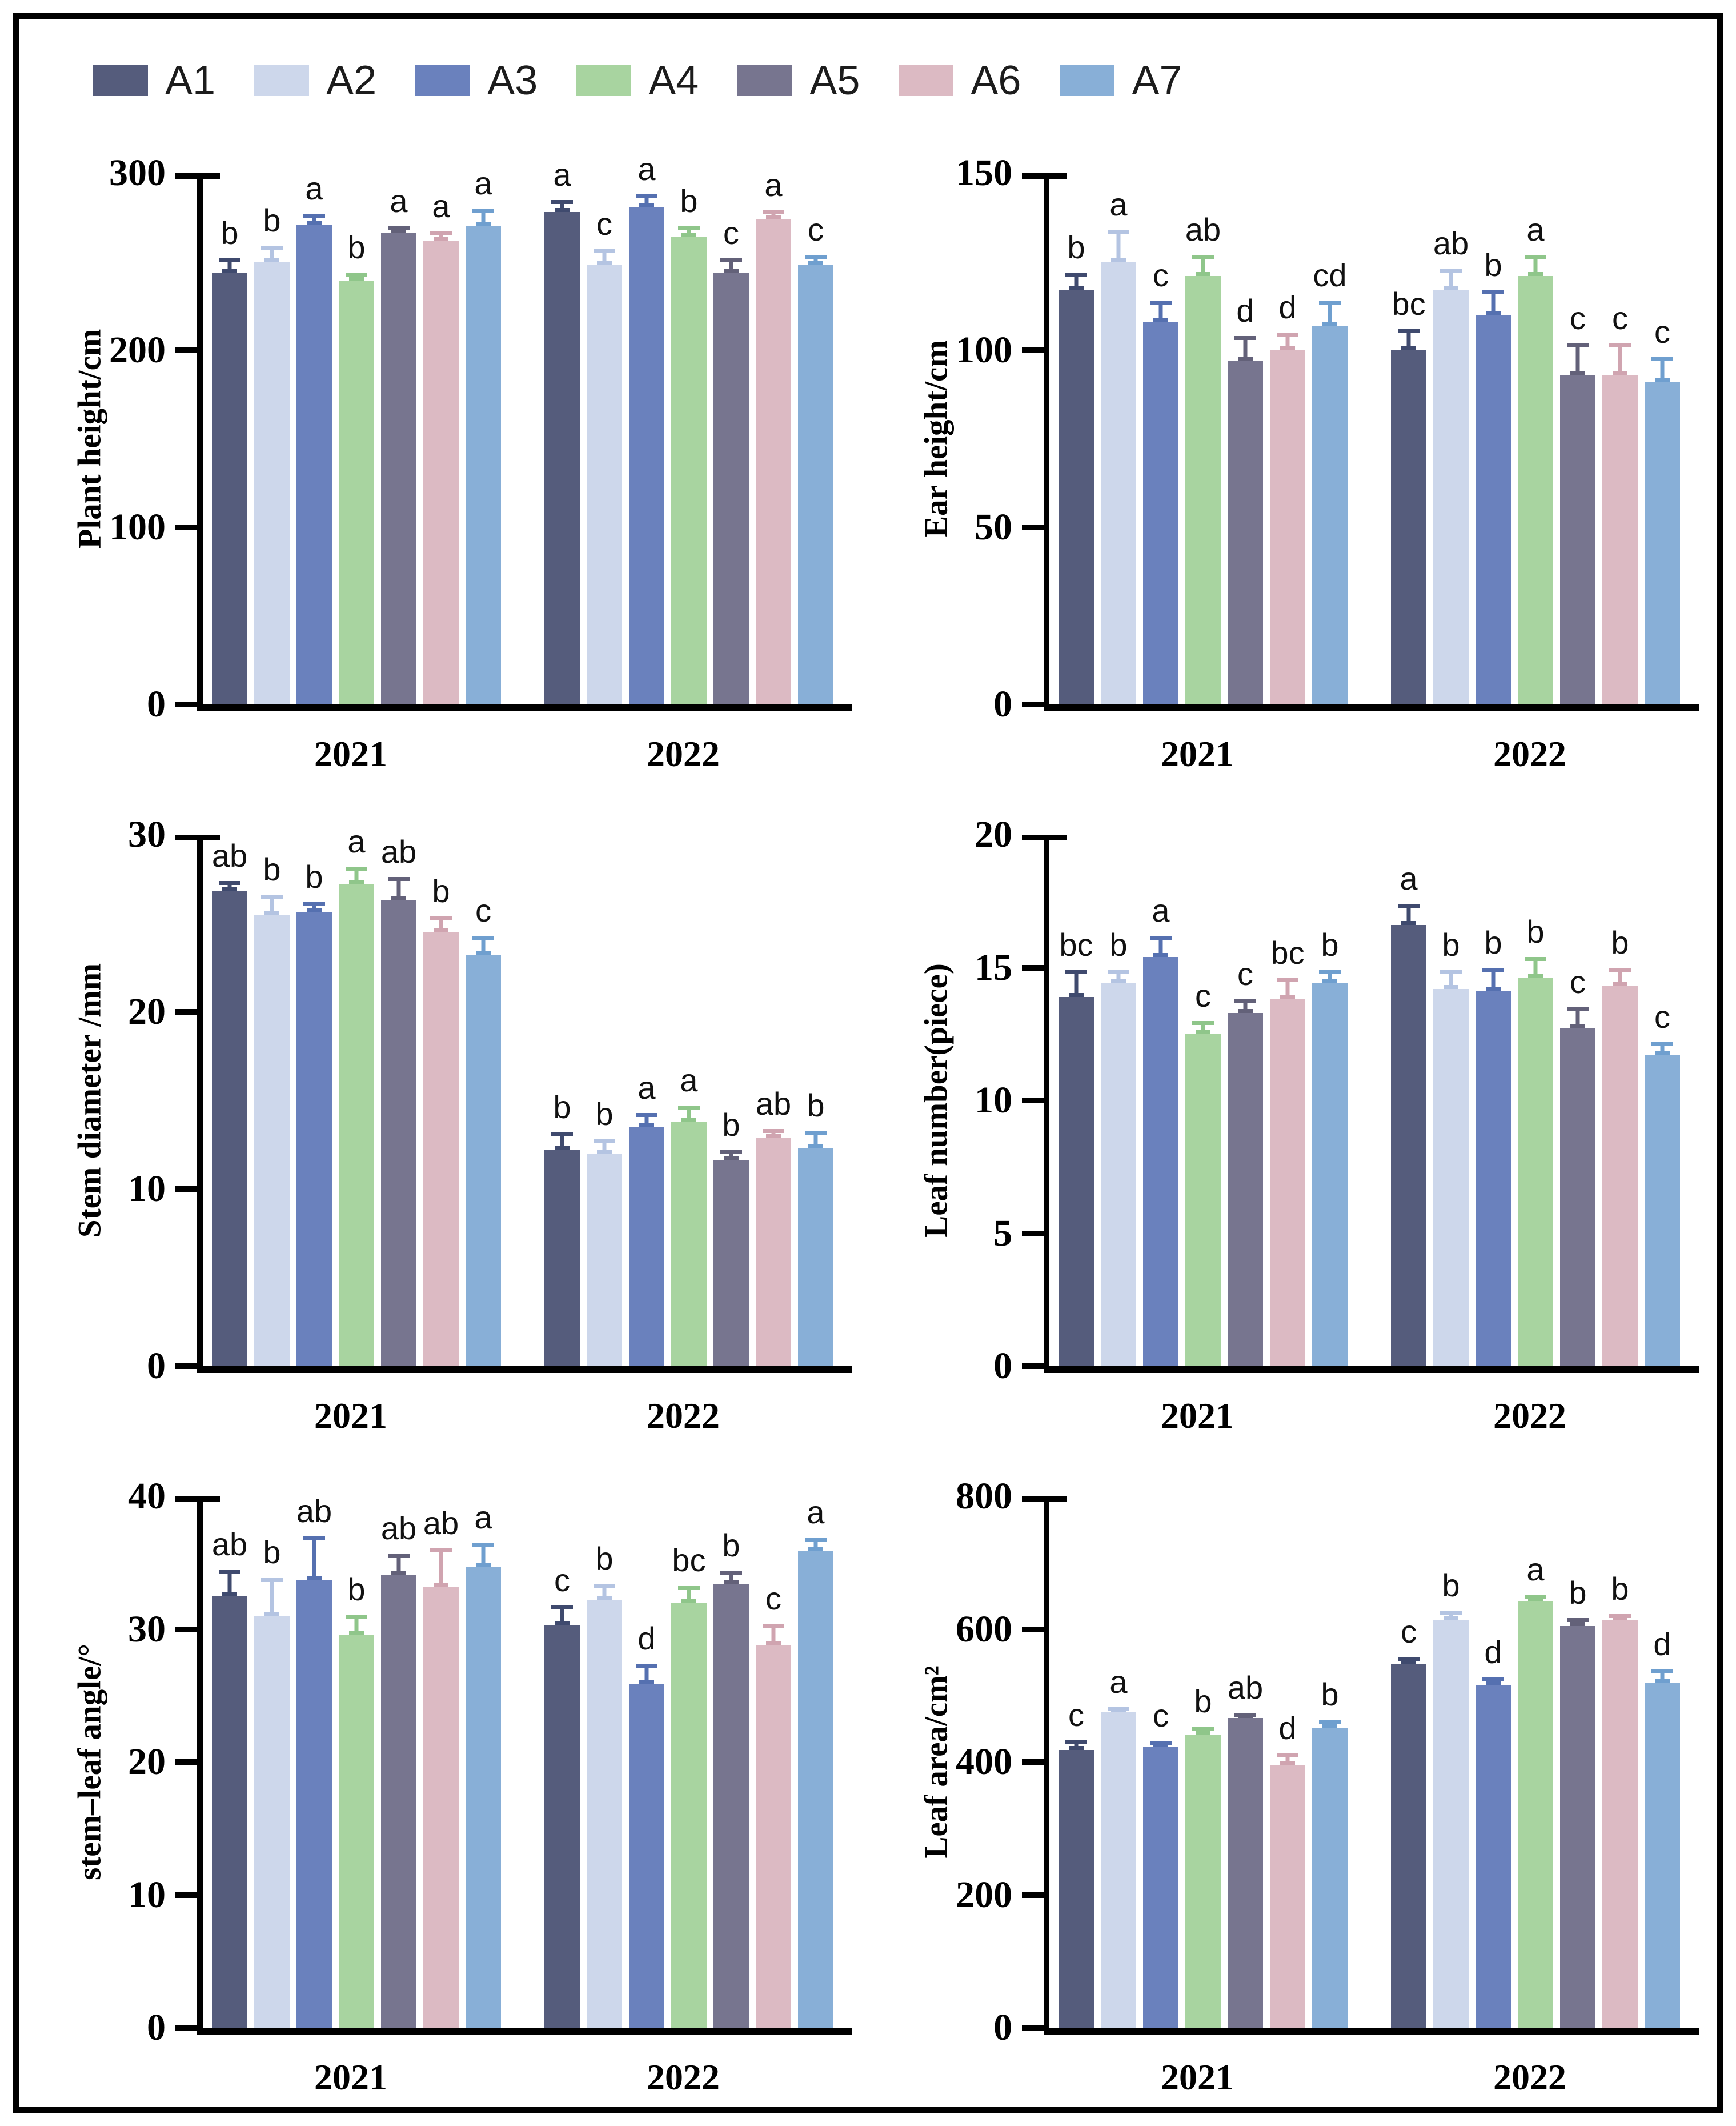 The image size is (1736, 2126). Describe the element at coordinates (604, 484) in the screenshot. I see `bar-a2-2022` at that location.